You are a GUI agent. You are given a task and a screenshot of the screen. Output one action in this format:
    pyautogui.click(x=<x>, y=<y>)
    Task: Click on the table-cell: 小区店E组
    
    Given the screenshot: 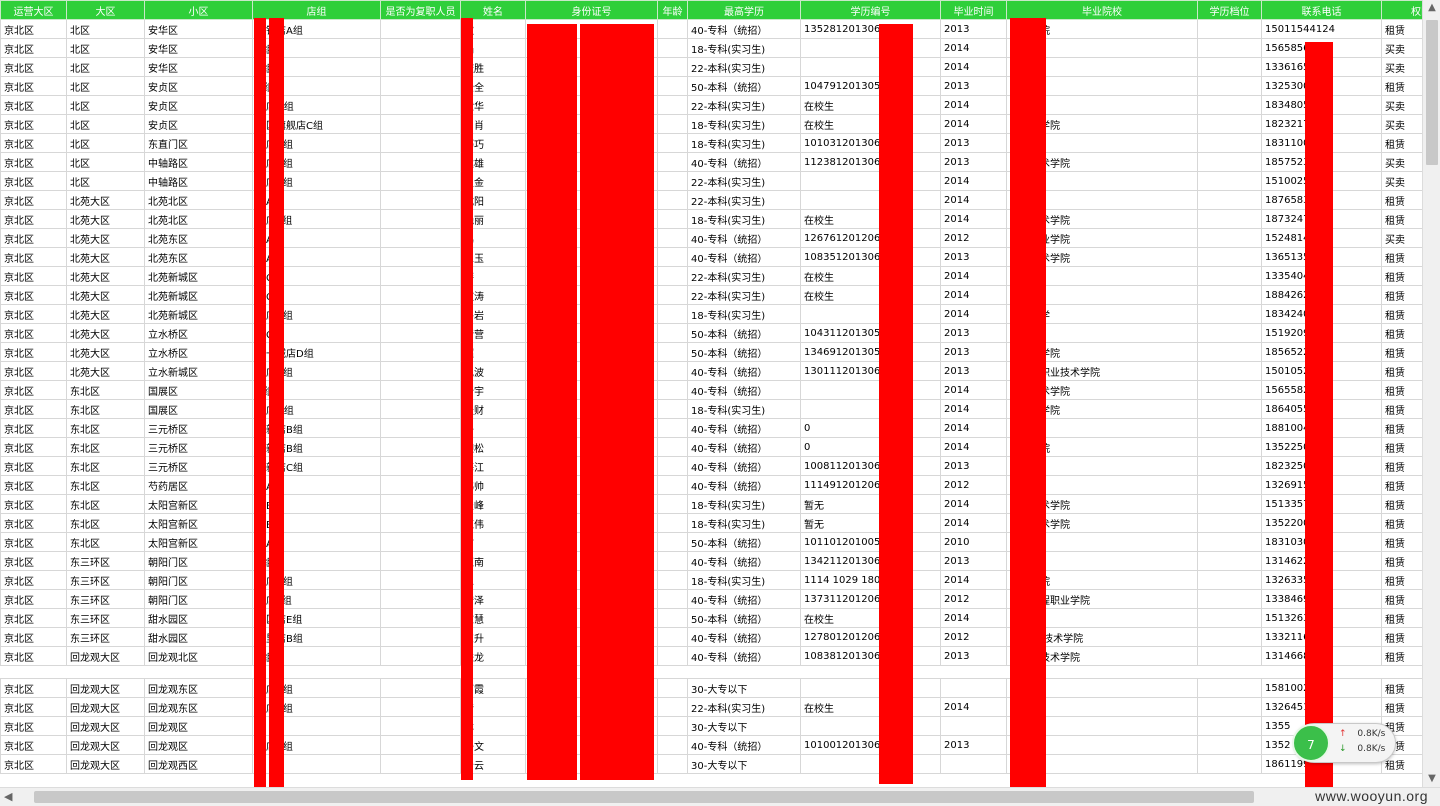 What is the action you would take?
    pyautogui.click(x=316, y=618)
    